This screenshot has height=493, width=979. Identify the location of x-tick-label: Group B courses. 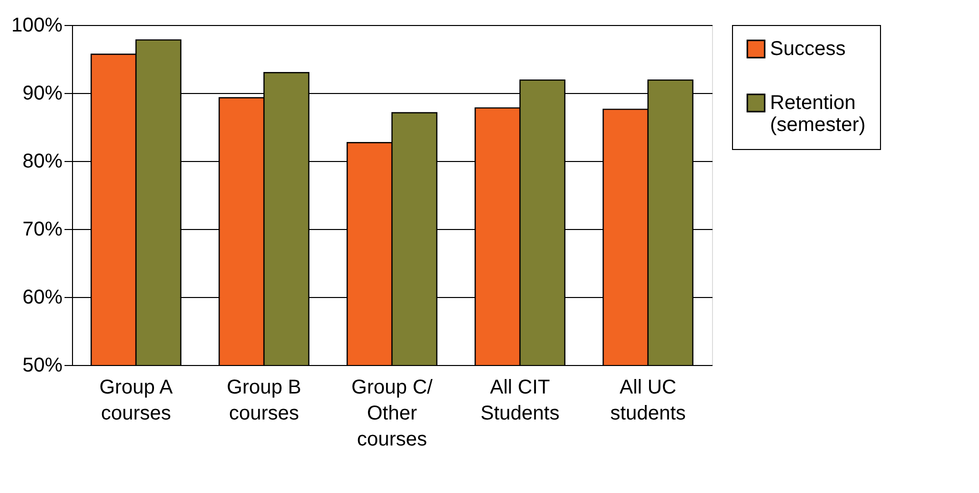
(264, 400).